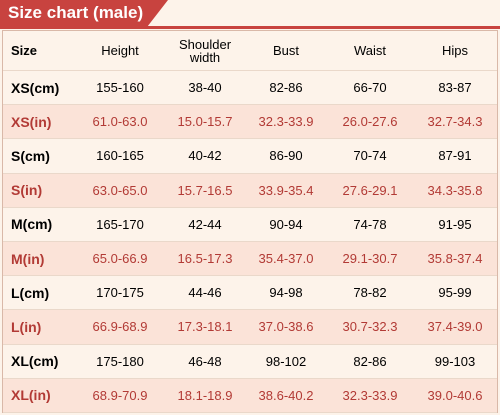 The image size is (500, 415). What do you see at coordinates (205, 88) in the screenshot?
I see `measurement: 38-40` at bounding box center [205, 88].